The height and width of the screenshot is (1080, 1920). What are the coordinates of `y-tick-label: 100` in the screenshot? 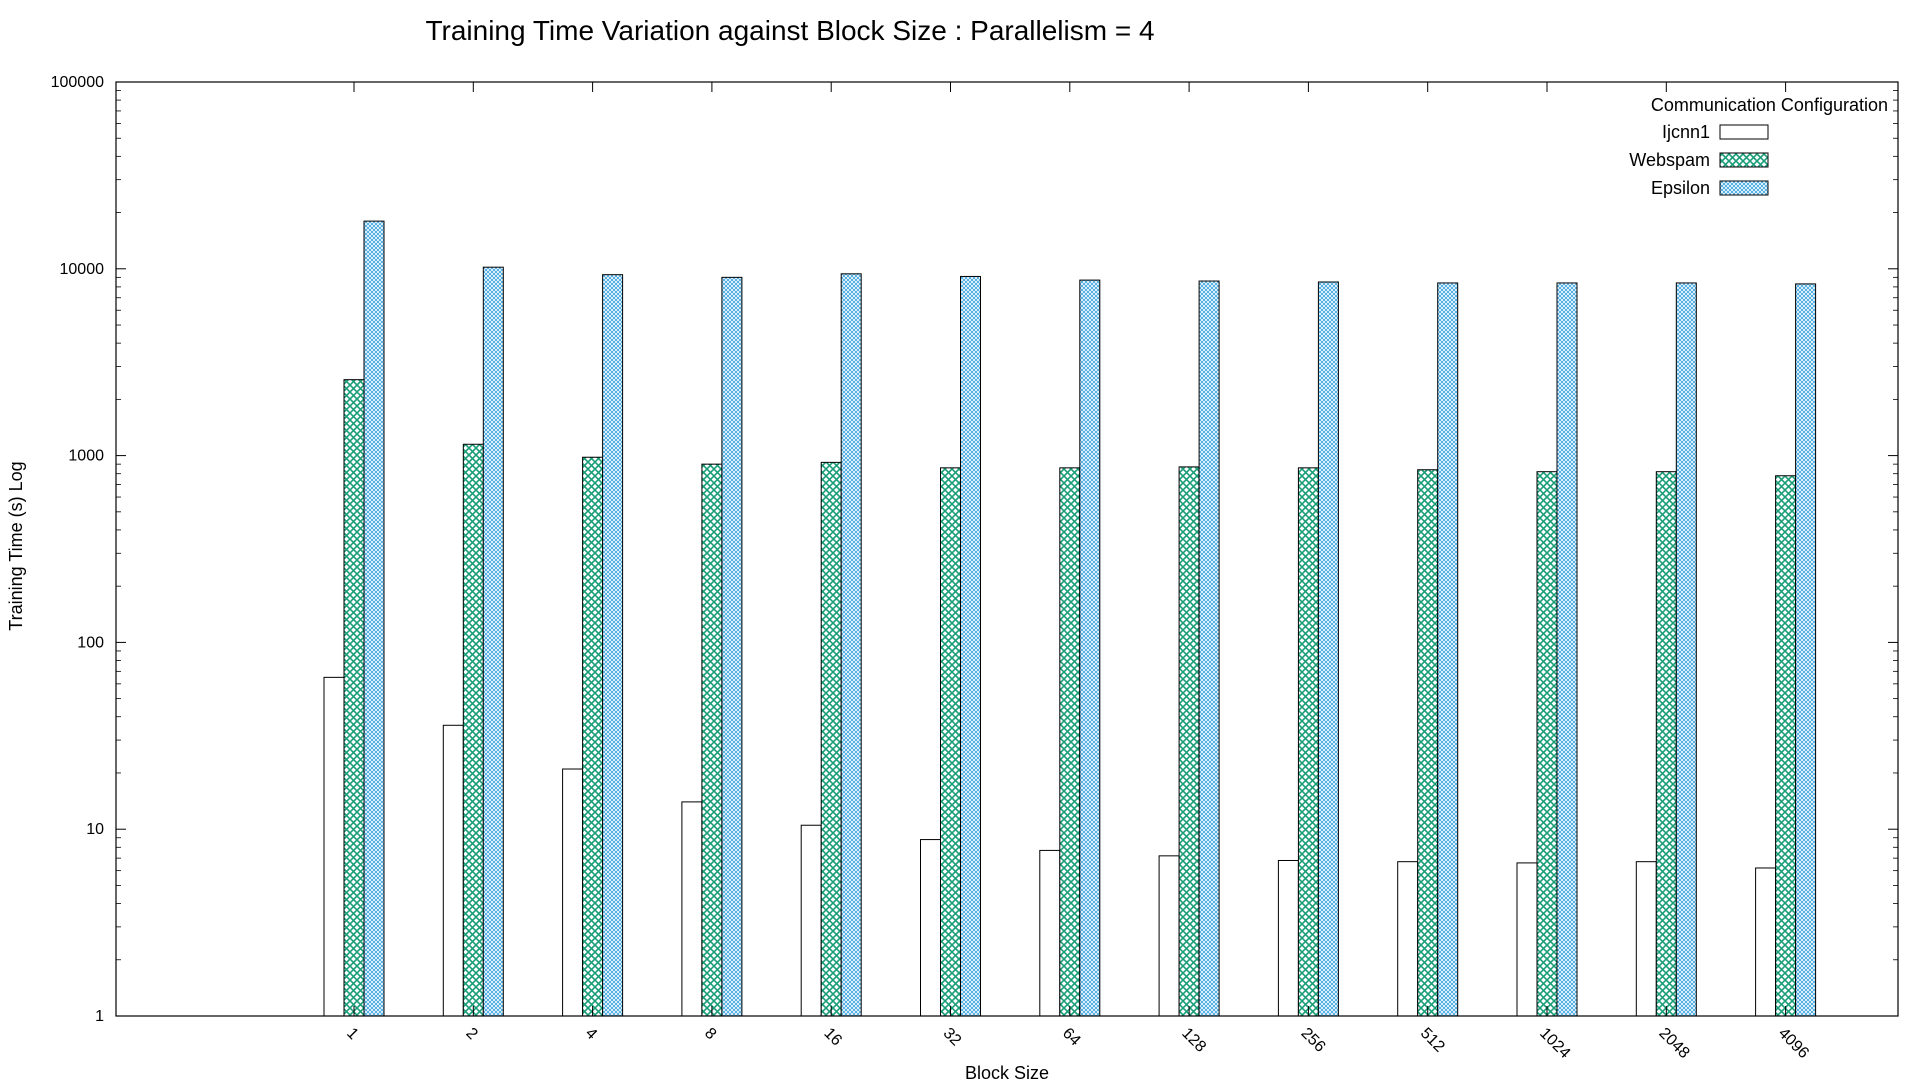 It's located at (90, 642).